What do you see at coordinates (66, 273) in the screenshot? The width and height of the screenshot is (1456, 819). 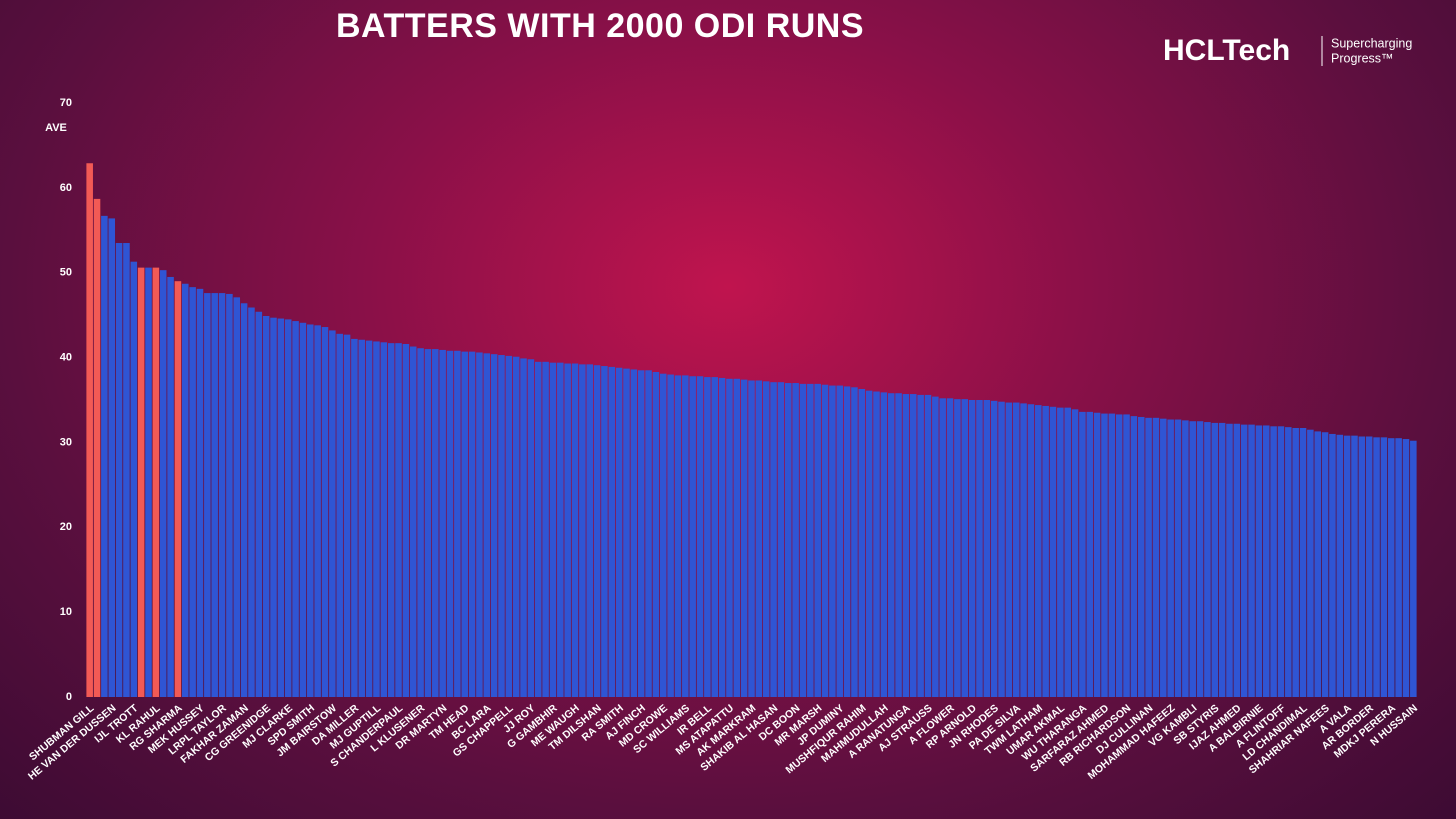 I see `y-tick-label: 50` at bounding box center [66, 273].